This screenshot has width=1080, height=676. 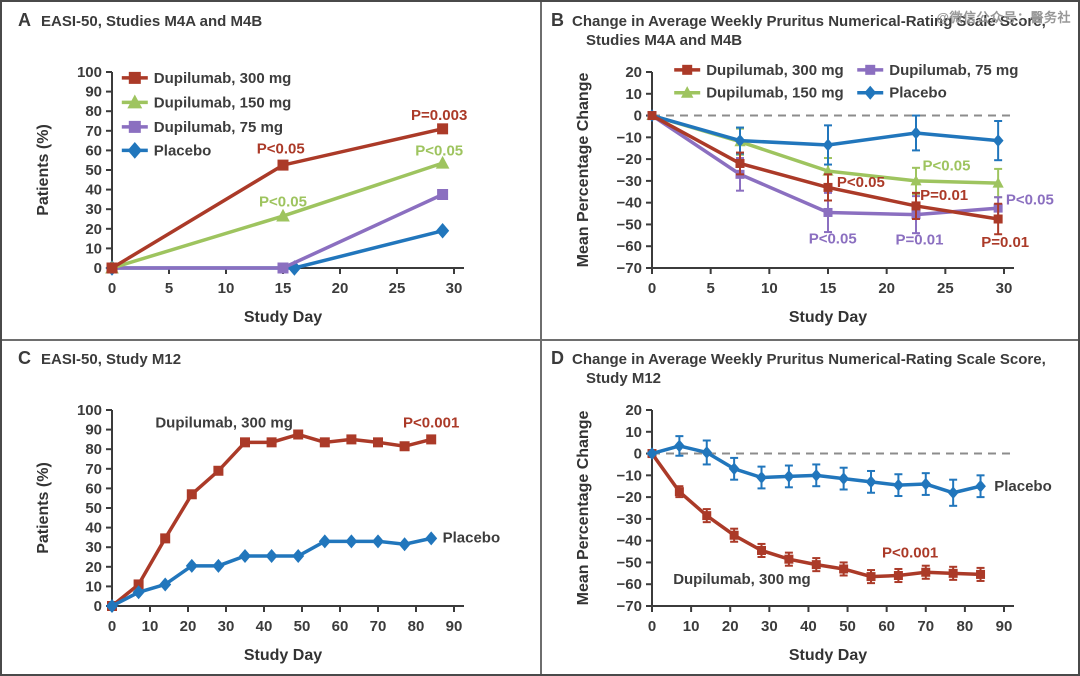 I want to click on legend-label: Dupilumab, 300 mg, so click(x=775, y=70).